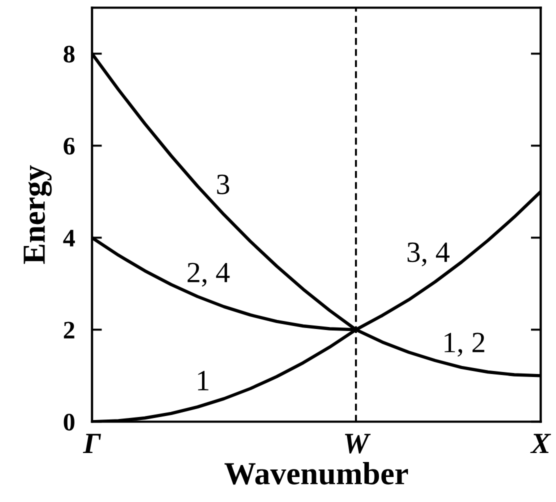  Describe the element at coordinates (429, 254) in the screenshot. I see `annotation: 3, 4` at that location.